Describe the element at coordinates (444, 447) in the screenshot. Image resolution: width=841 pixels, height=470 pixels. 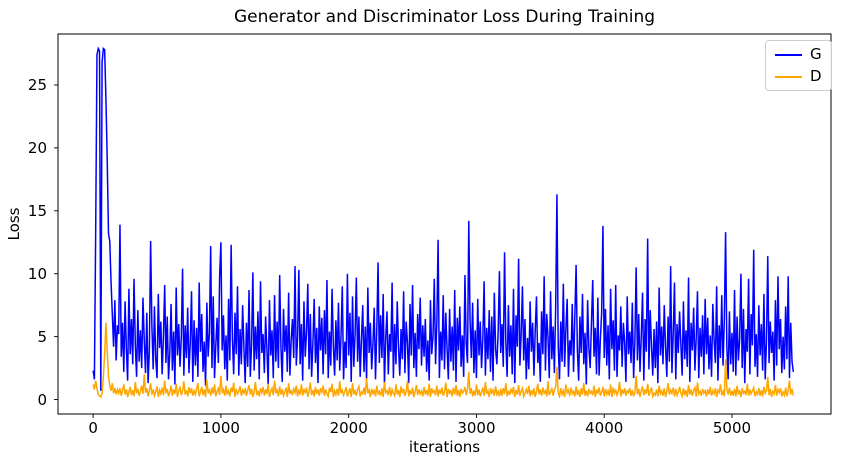
I see `x-axis-label: iterations` at that location.